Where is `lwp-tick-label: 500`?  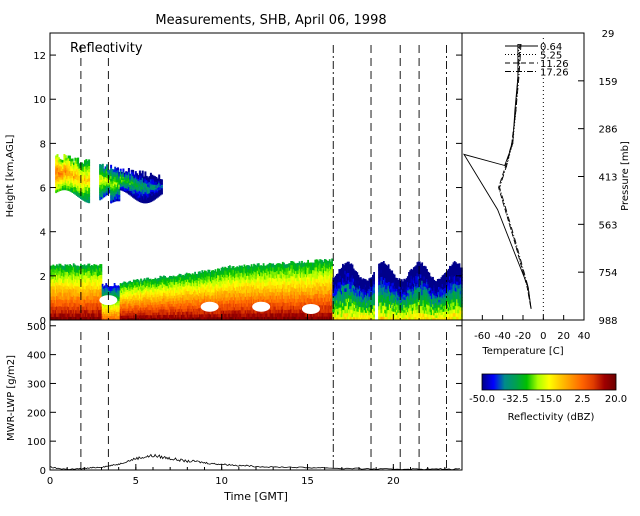
lwp-tick-label: 500 is located at coordinates (36, 327).